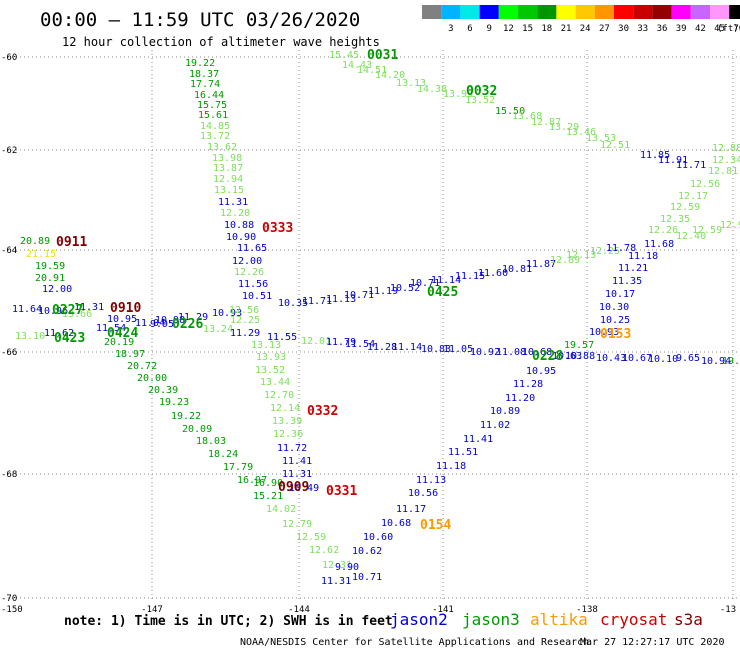 The height and width of the screenshot is (650, 740). What do you see at coordinates (211, 441) in the screenshot?
I see `swh-value: 18.03` at bounding box center [211, 441].